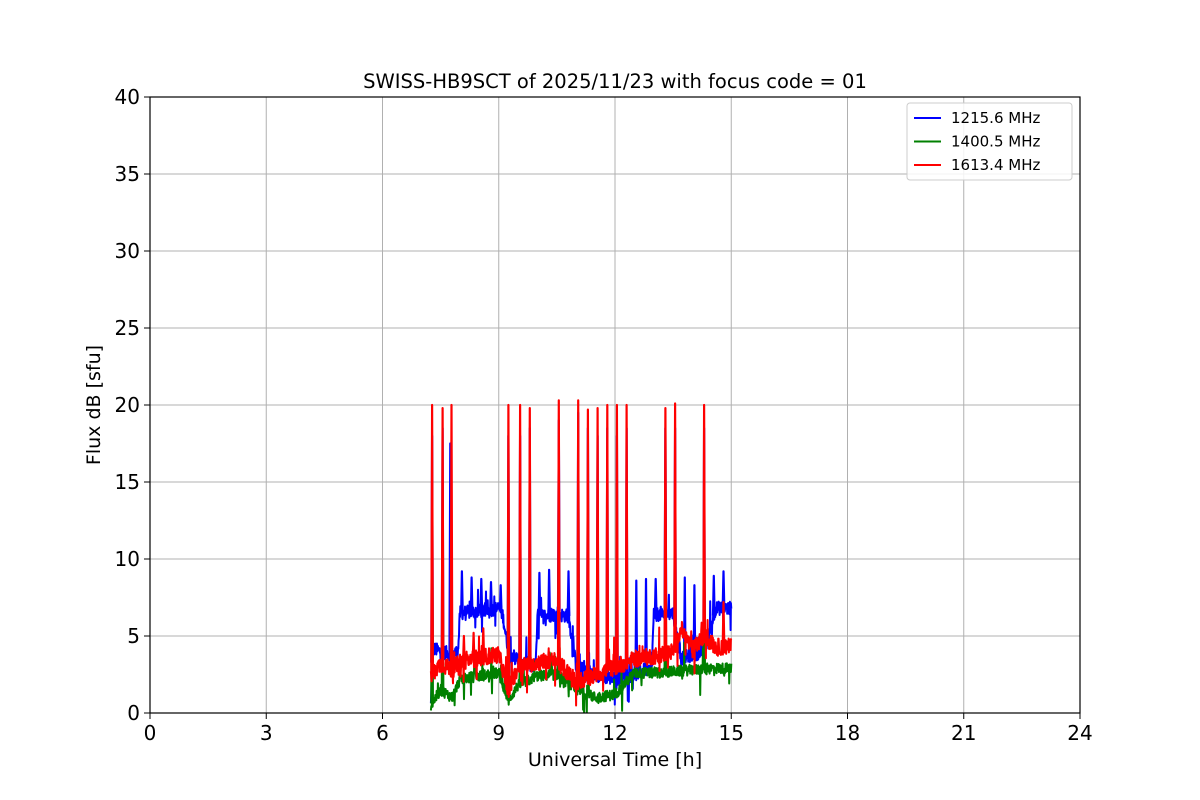 This screenshot has width=1200, height=800. I want to click on x-axis-label: Universal Time [h], so click(615, 760).